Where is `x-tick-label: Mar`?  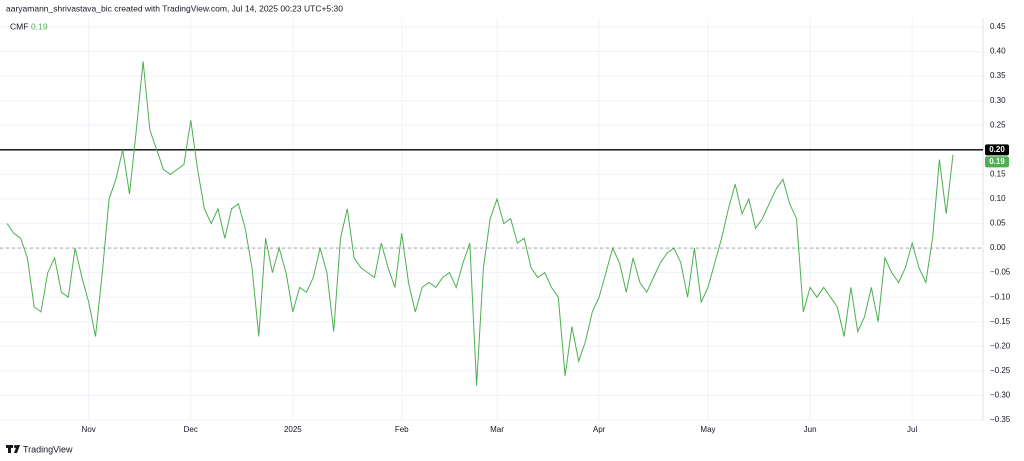 x-tick-label: Mar is located at coordinates (497, 429).